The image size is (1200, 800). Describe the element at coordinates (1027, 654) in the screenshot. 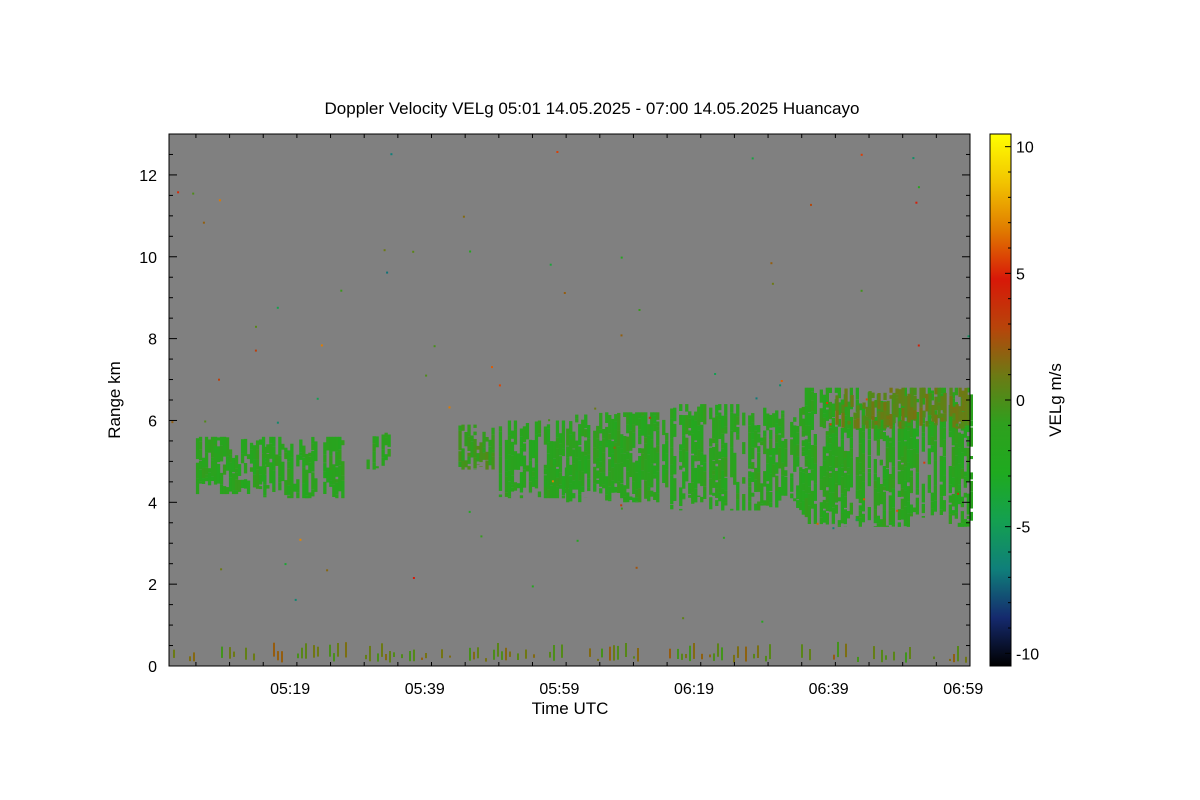

I see `colorbar-tick-label: -10` at that location.